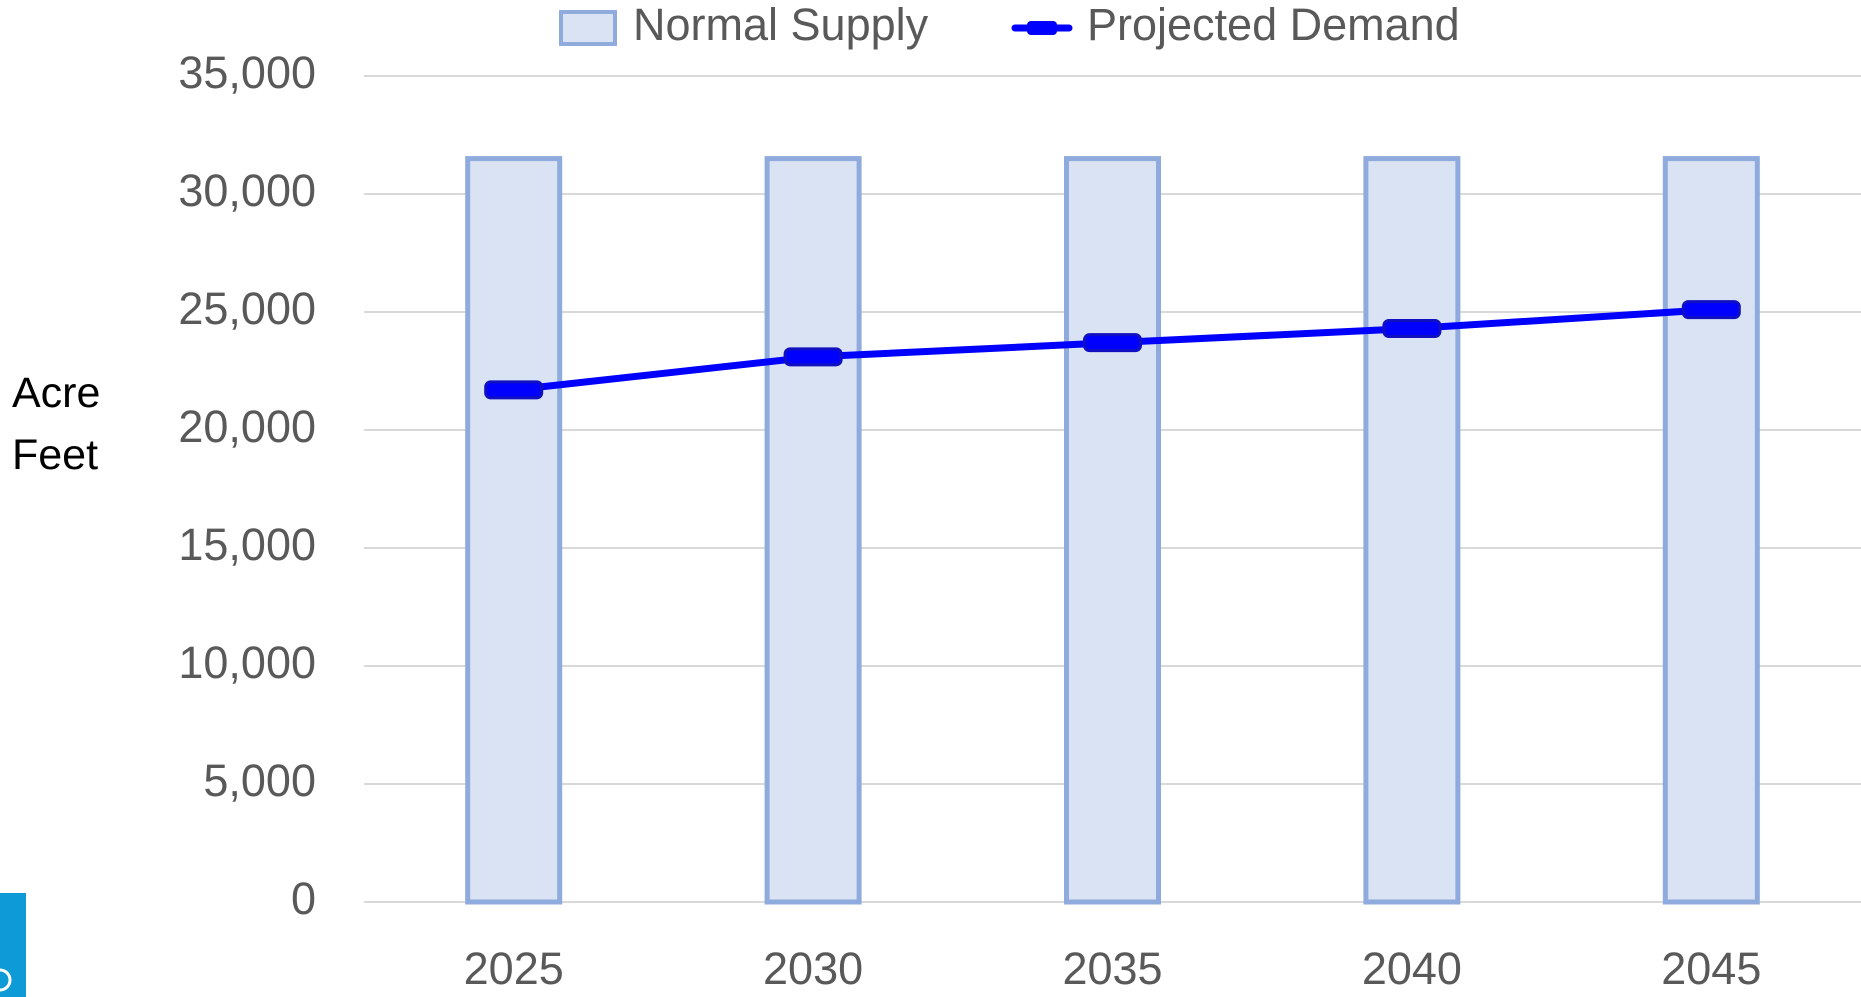  What do you see at coordinates (1273, 25) in the screenshot?
I see `legend-label: Projected Demand` at bounding box center [1273, 25].